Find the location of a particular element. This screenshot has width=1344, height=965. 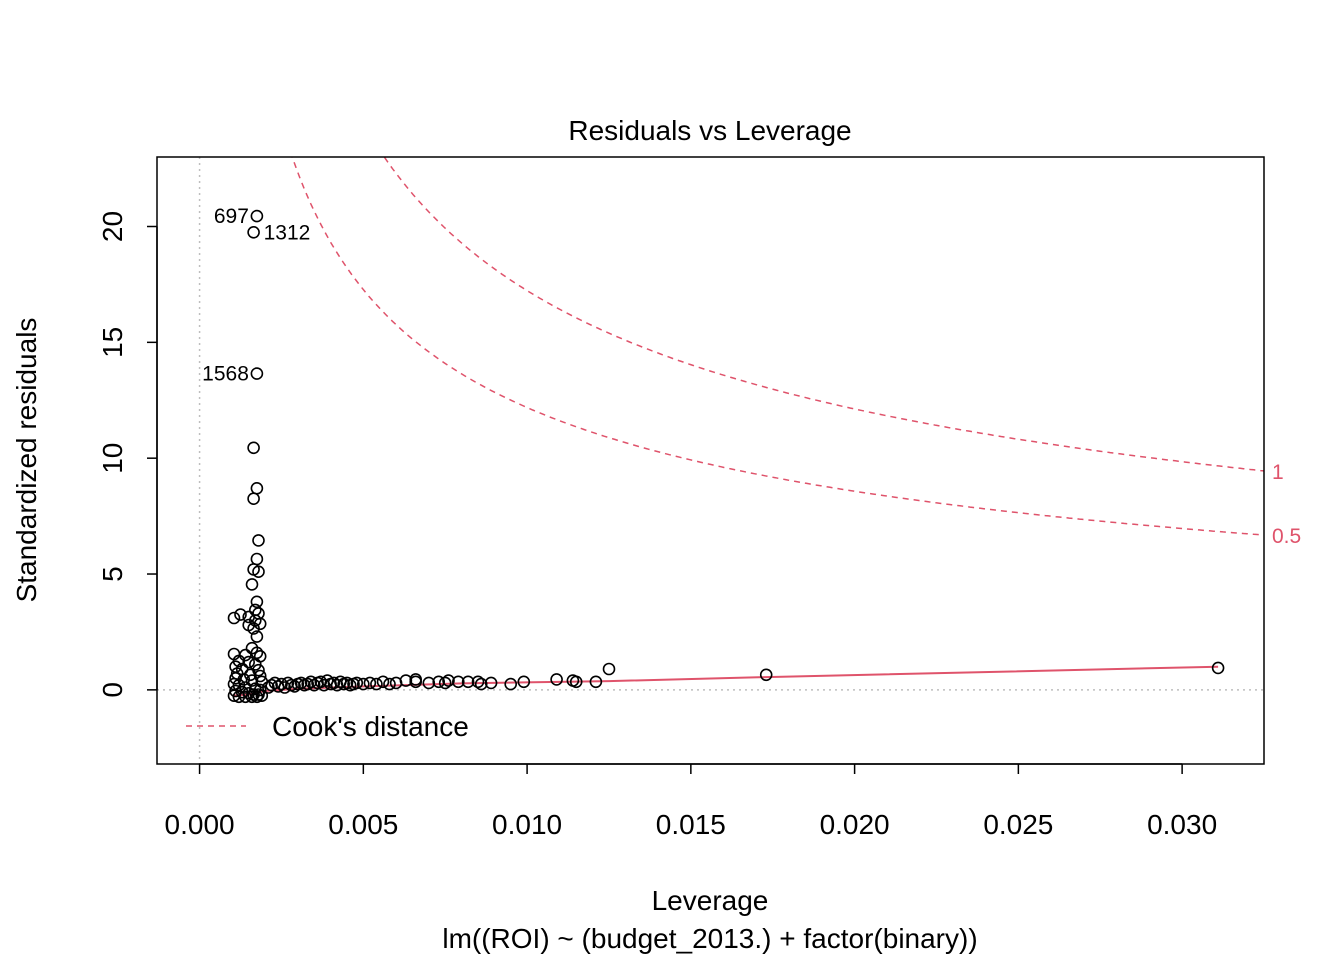

y-axis: 0 5 10 15 20 is located at coordinates (127, 454).